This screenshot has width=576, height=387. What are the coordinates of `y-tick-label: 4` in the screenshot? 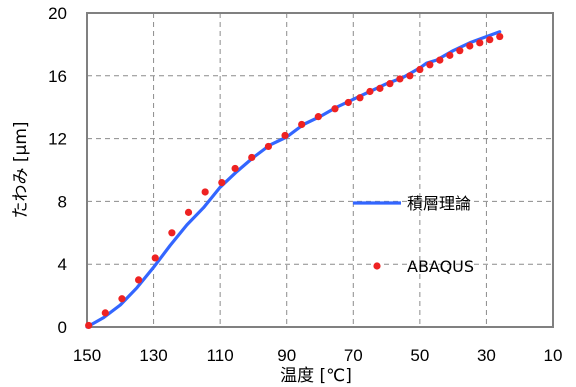 It's located at (62, 264).